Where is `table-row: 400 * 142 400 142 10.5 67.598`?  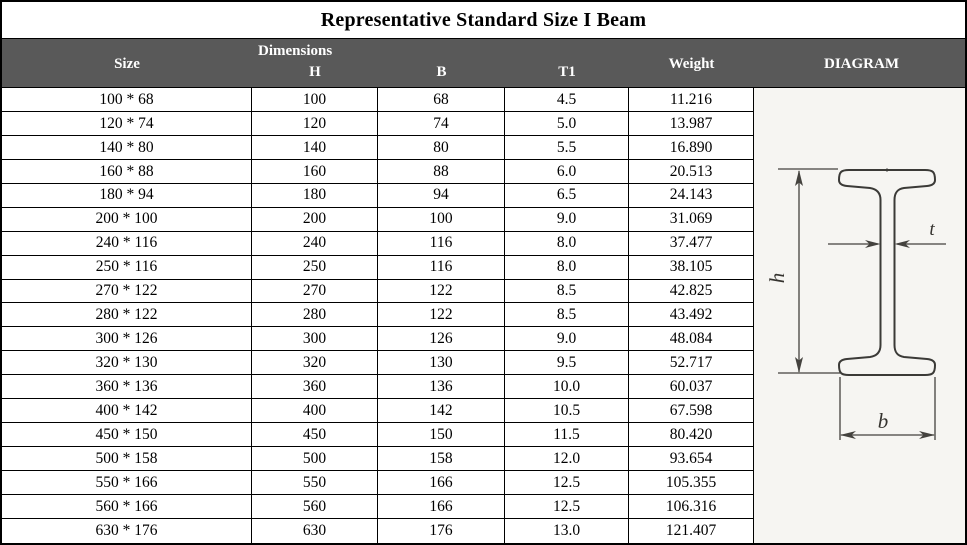
table-row: 400 * 142 400 142 10.5 67.598 is located at coordinates (378, 411).